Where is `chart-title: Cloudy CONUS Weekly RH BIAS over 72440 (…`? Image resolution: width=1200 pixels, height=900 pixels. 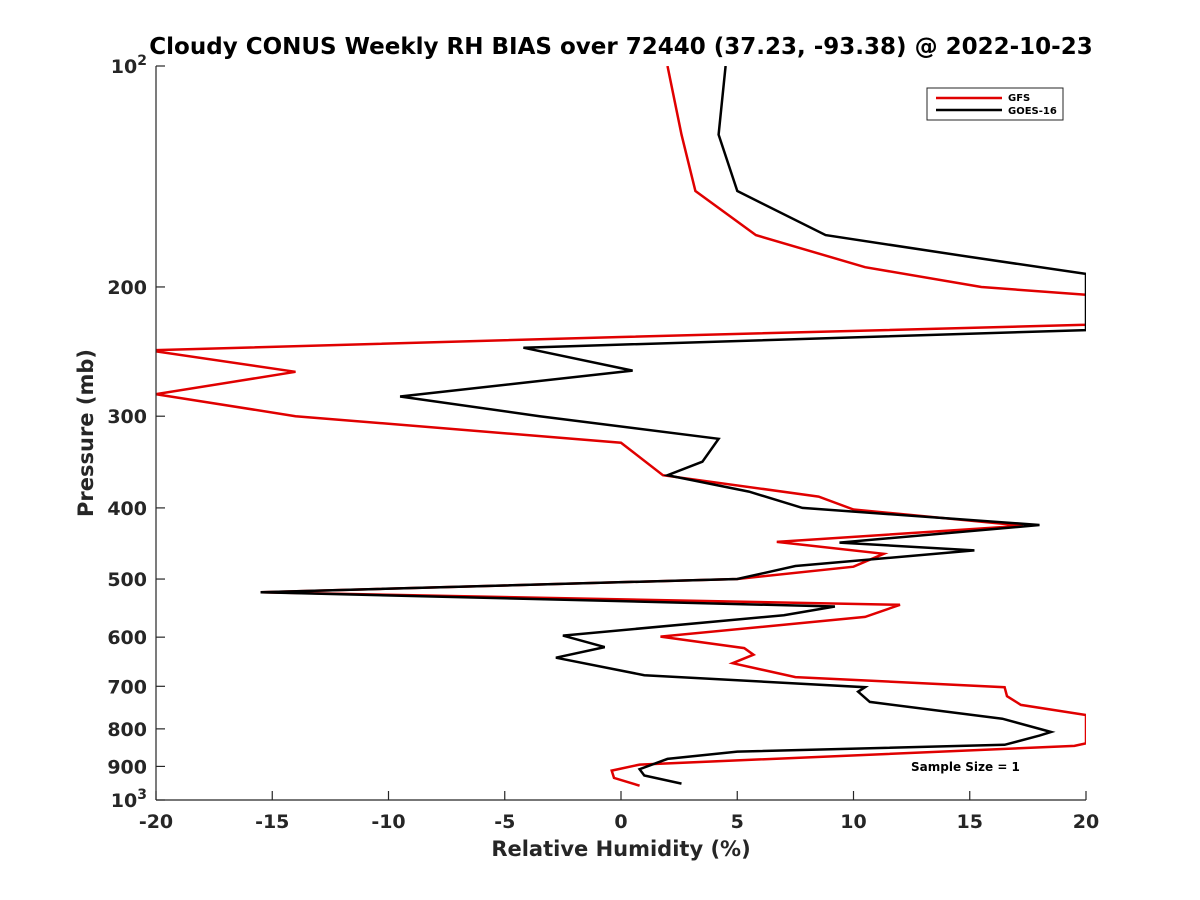
chart-title: Cloudy CONUS Weekly RH BIAS over 72440 (… is located at coordinates (620, 47).